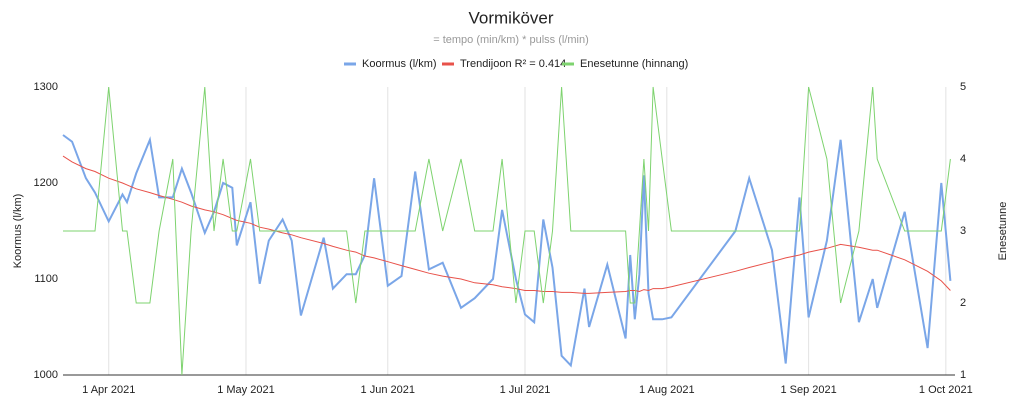 The image size is (1022, 413). Describe the element at coordinates (946, 390) in the screenshot. I see `x-tick-label: 1 Oct 2021` at that location.